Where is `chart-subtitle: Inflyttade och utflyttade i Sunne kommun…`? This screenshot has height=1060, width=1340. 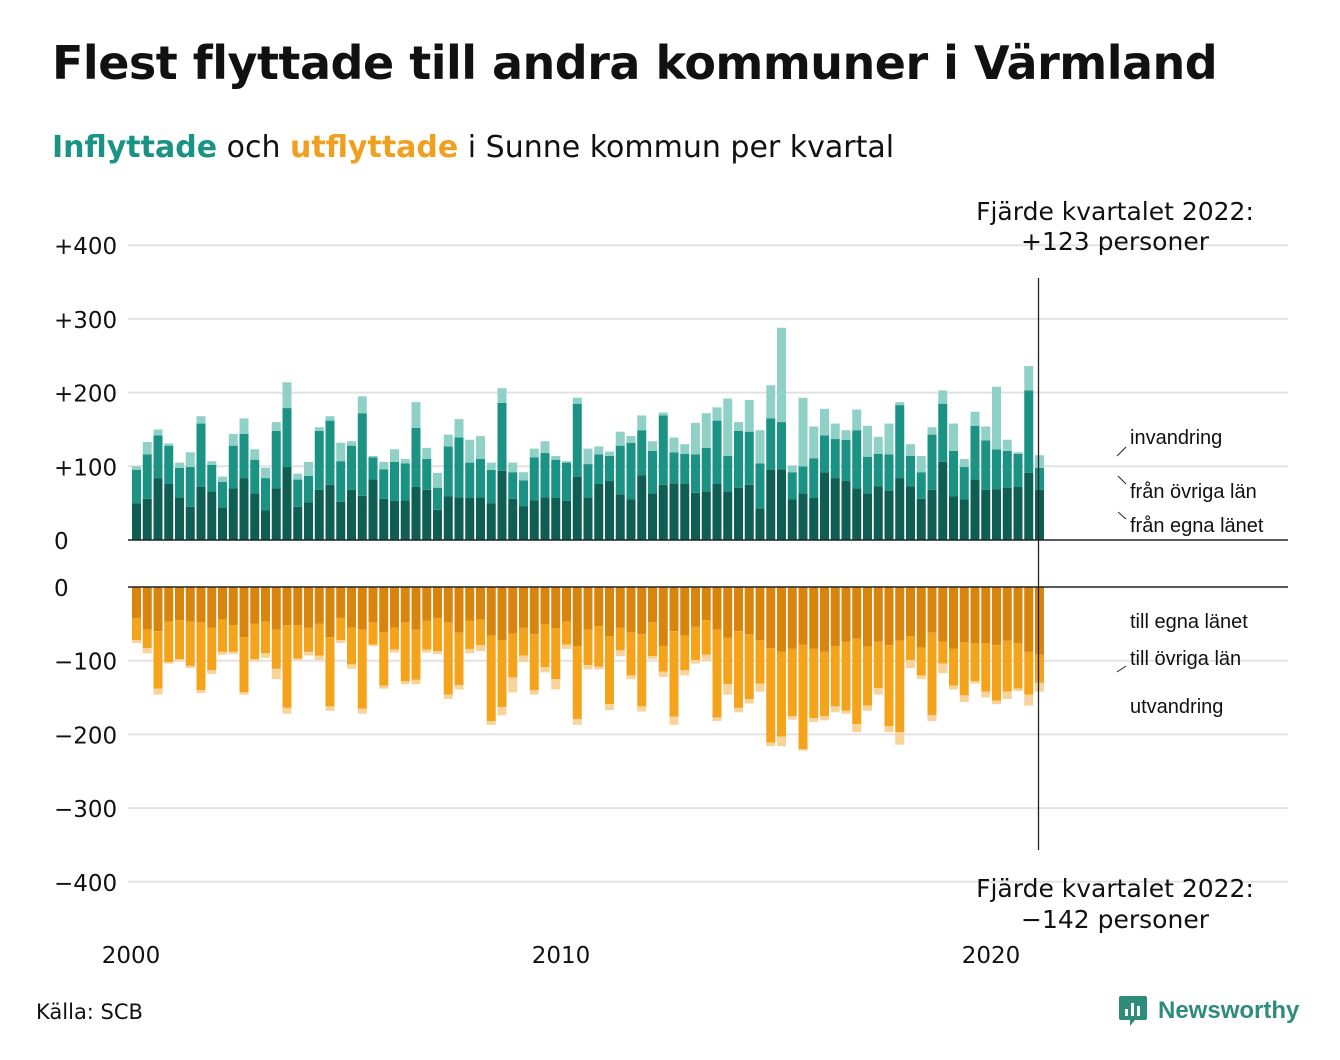
chart-subtitle: Inflyttade och utflyttade i Sunne kommun… is located at coordinates (473, 147).